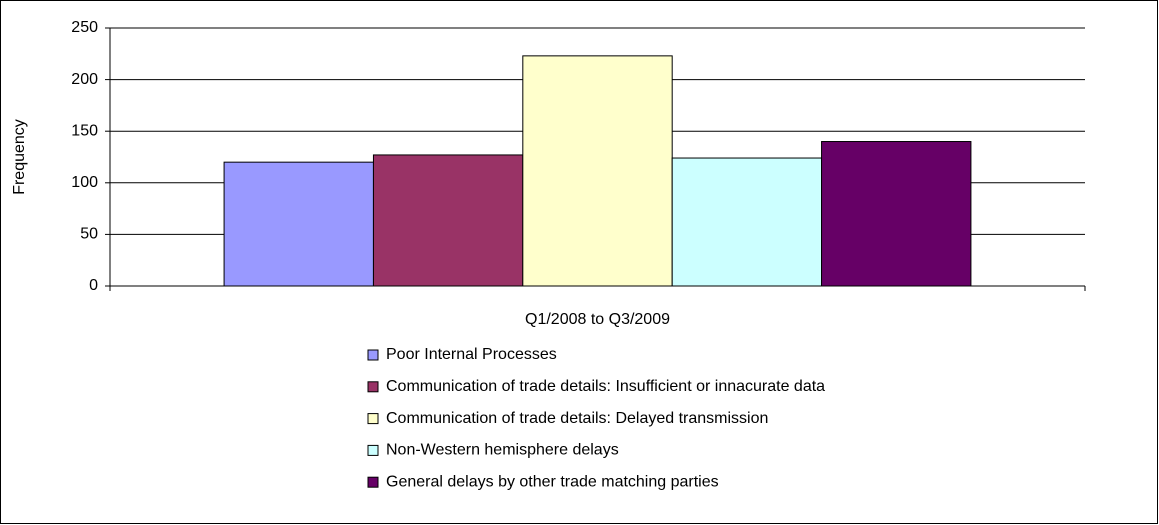  What do you see at coordinates (93, 285) in the screenshot?
I see `y-tick-label: 0` at bounding box center [93, 285].